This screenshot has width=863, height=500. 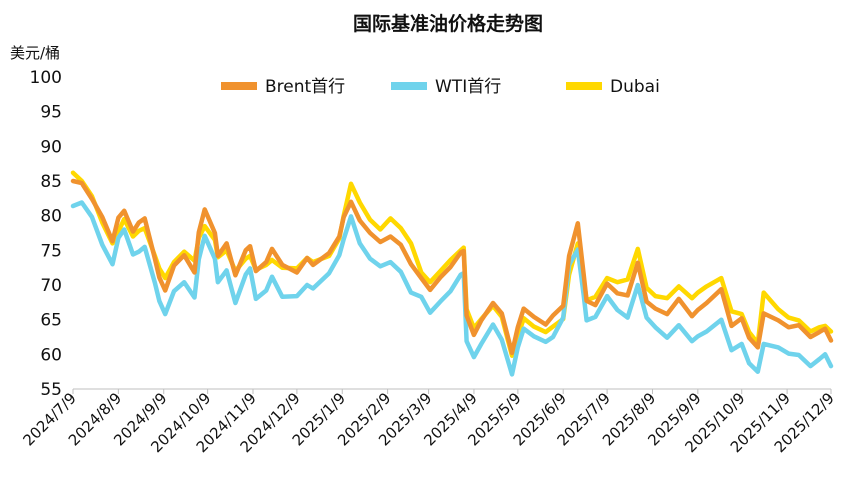 I want to click on y-tick-label: 60, so click(x=51, y=355).